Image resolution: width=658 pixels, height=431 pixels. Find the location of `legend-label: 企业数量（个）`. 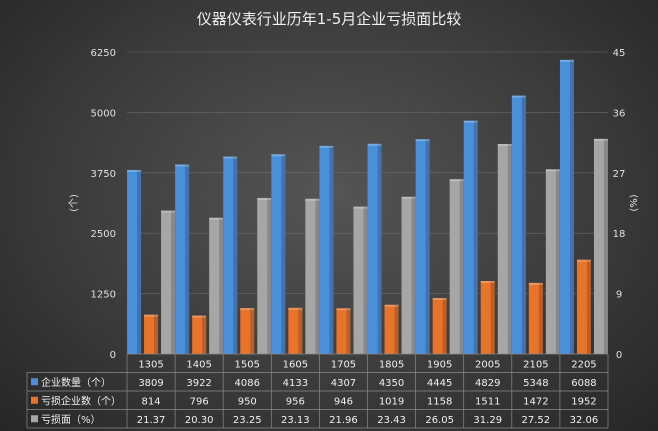

legend-label: 企业数量（个） is located at coordinates (76, 382).